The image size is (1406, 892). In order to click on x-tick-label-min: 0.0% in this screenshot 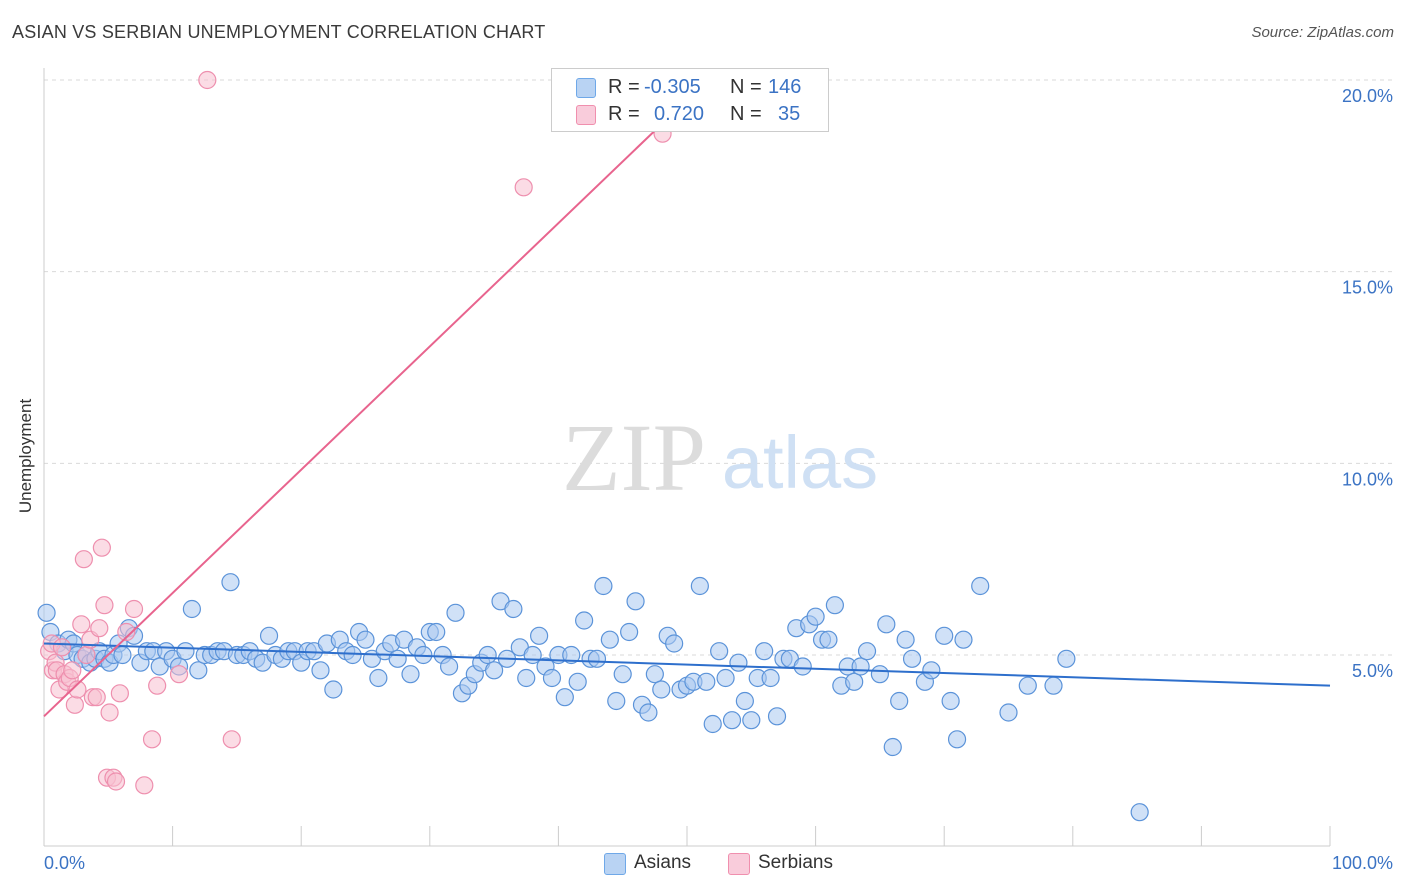, I will do `click(64, 863)`.